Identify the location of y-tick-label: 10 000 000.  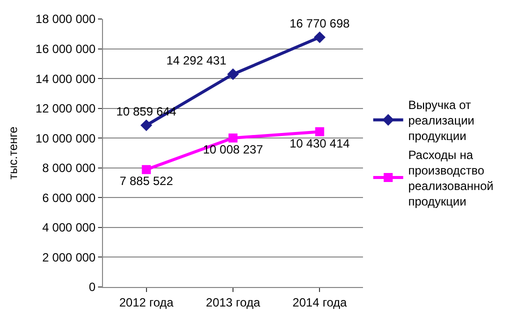
(66, 138).